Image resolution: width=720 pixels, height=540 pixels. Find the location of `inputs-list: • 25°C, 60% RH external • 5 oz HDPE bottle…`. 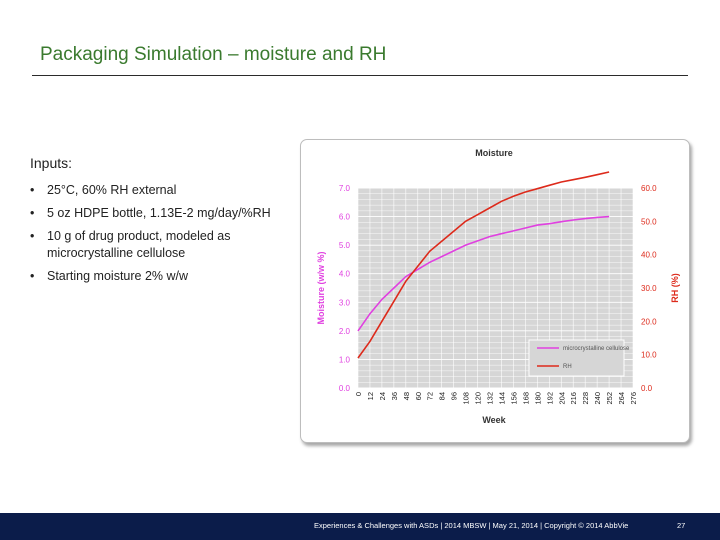

inputs-list: • 25°C, 60% RH external • 5 oz HDPE bottle… is located at coordinates (161, 236).